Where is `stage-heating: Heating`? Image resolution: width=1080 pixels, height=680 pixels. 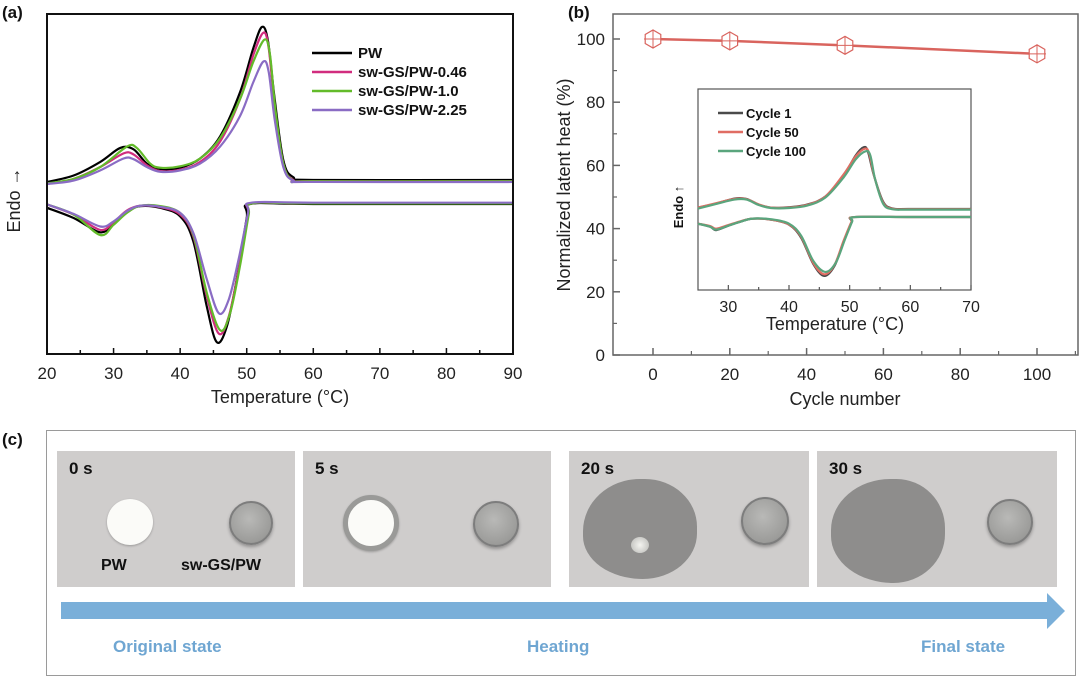 stage-heating: Heating is located at coordinates (558, 646).